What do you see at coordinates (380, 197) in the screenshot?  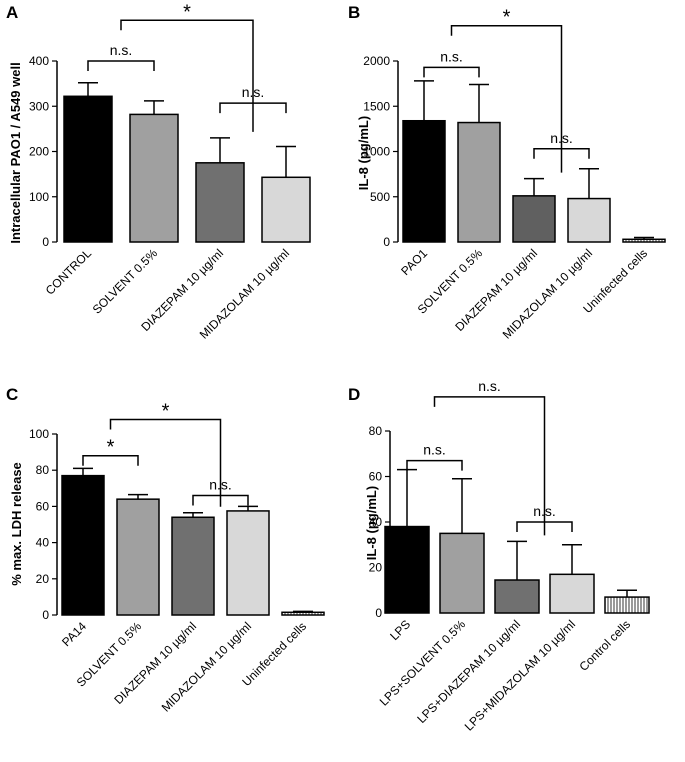 I see `y-tick-label: 500` at bounding box center [380, 197].